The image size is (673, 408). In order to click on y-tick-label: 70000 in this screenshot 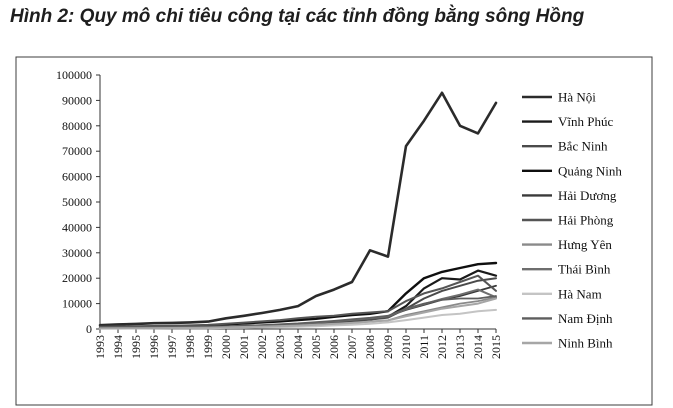, I will do `click(77, 151)`.